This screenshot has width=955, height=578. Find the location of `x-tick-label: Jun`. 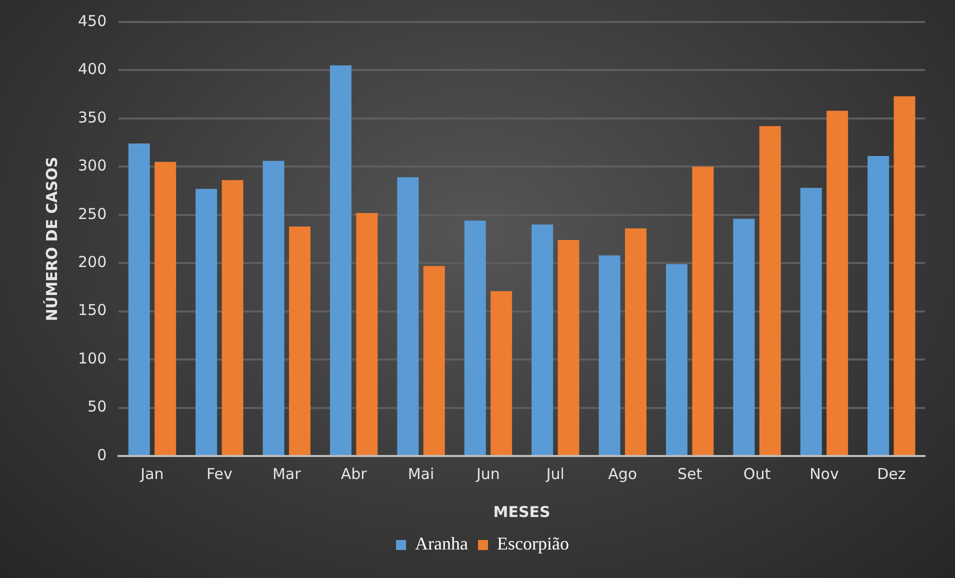

x-tick-label: Jun is located at coordinates (488, 473).